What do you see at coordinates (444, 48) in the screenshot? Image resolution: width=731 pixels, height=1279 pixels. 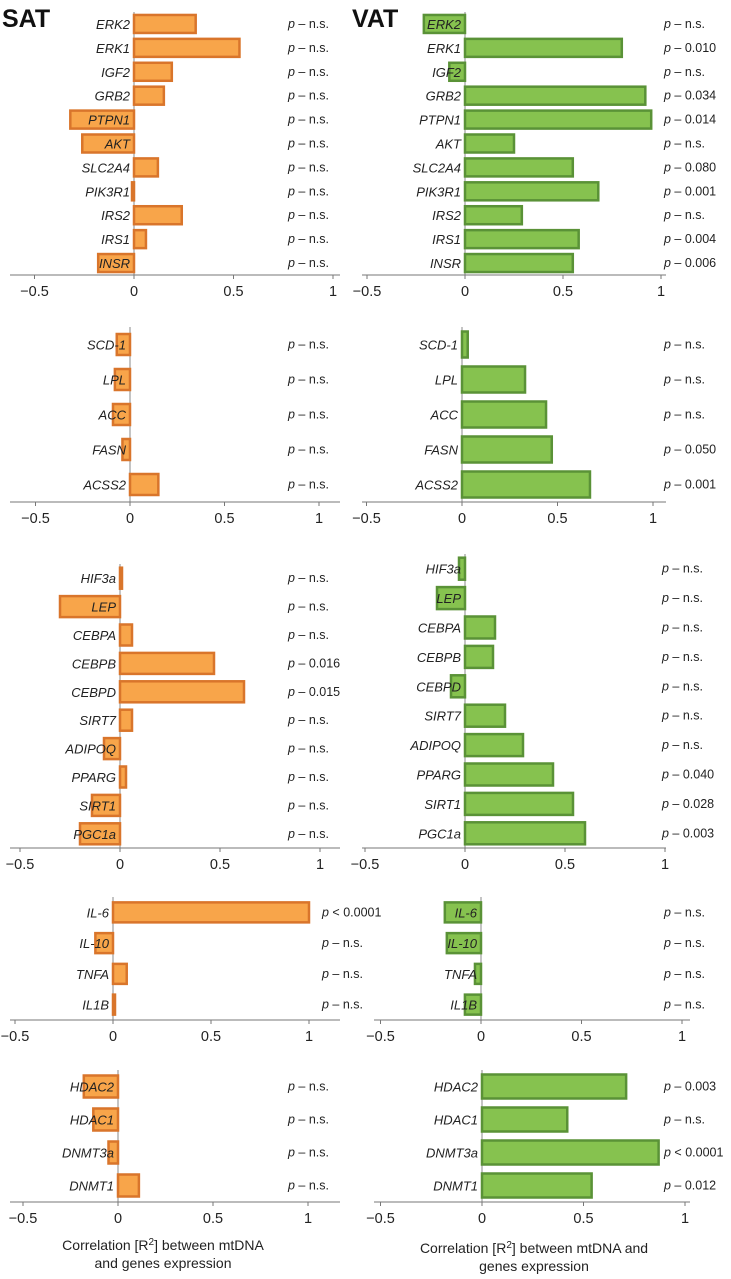 I see `gene-label: ERK1` at bounding box center [444, 48].